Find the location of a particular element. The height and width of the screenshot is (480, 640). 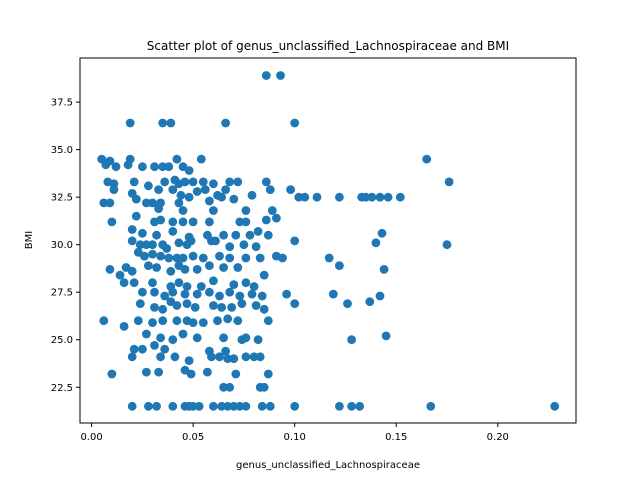

x-axis-ticks: 0.00 0.05 0.10 0.15 0.20 is located at coordinates (294, 433).